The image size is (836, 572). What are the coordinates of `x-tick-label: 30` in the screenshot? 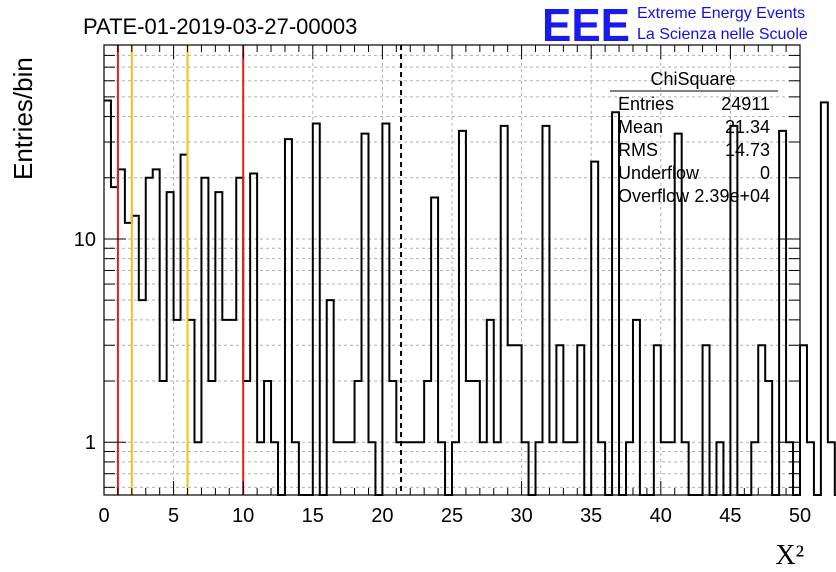 It's located at (521, 516).